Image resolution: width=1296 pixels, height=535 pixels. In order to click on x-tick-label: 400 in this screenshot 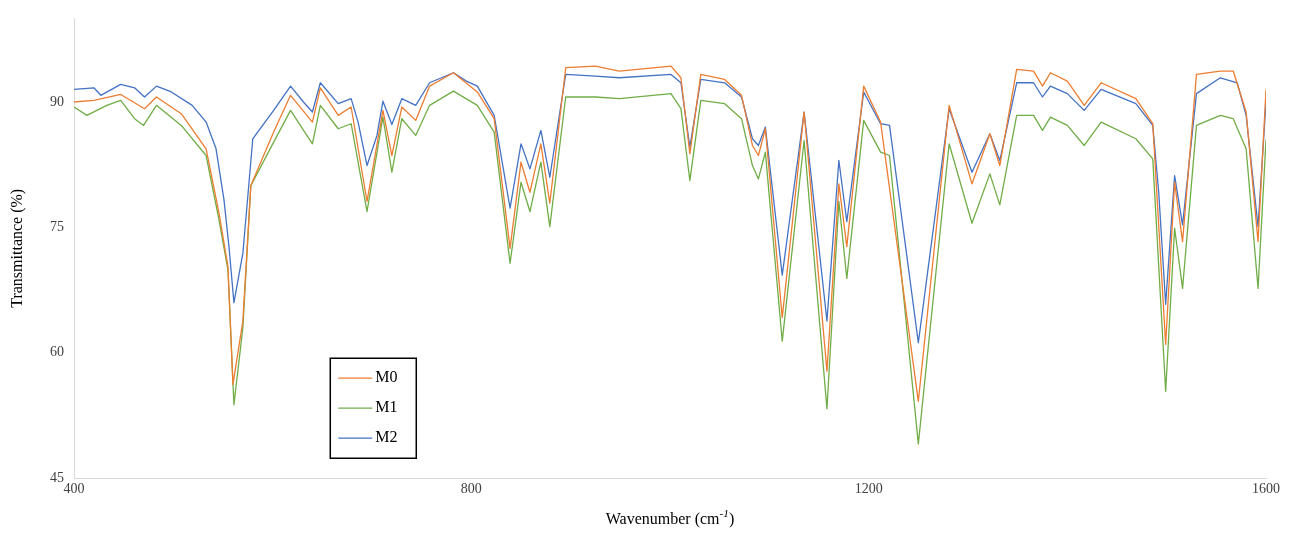, I will do `click(74, 489)`.